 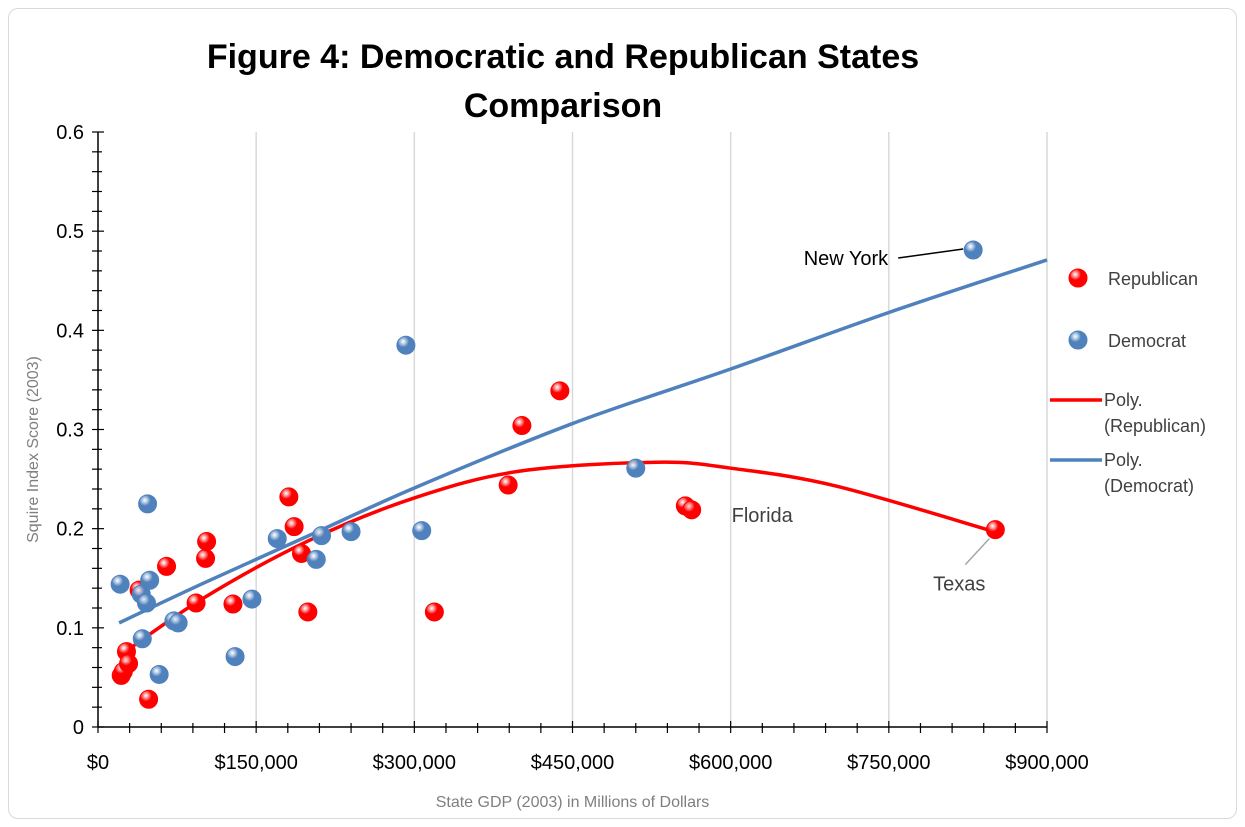 What do you see at coordinates (730, 763) in the screenshot?
I see `x-tick-label: $600,000` at bounding box center [730, 763].